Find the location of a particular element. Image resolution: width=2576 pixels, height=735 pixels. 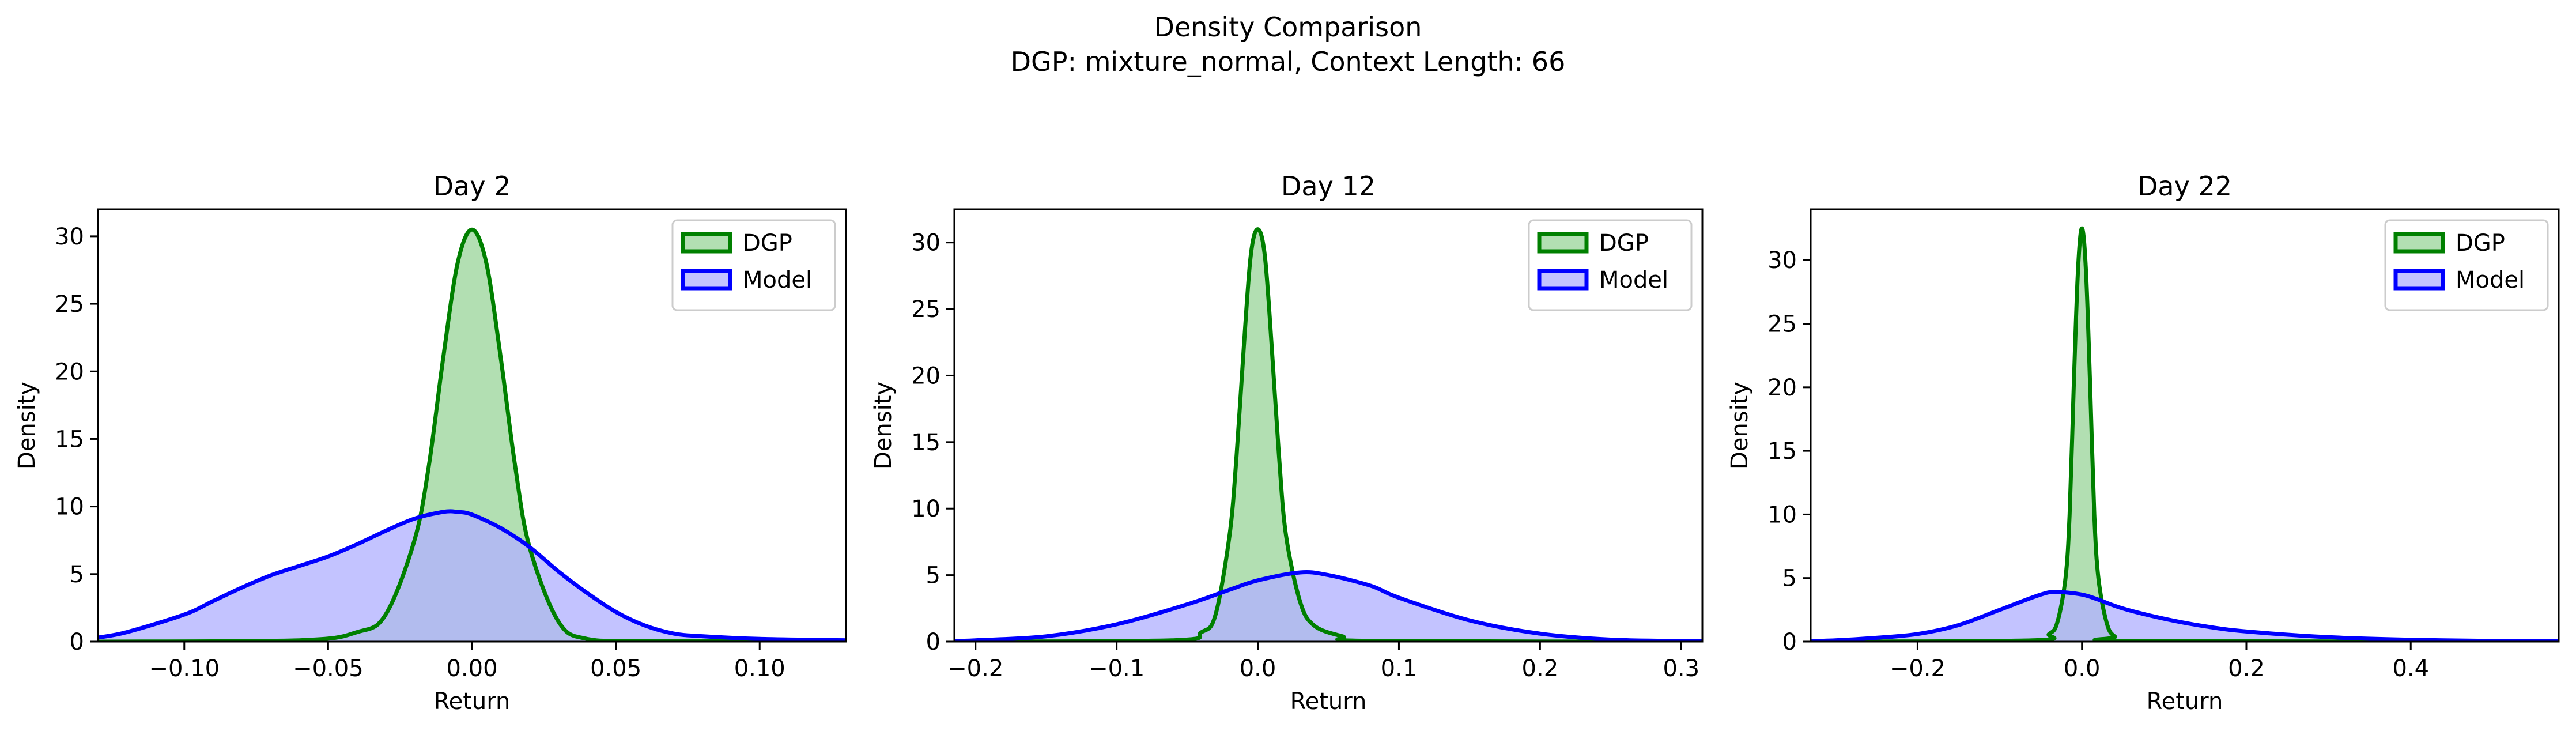

x-tick-label: 0.4 is located at coordinates (2411, 668).